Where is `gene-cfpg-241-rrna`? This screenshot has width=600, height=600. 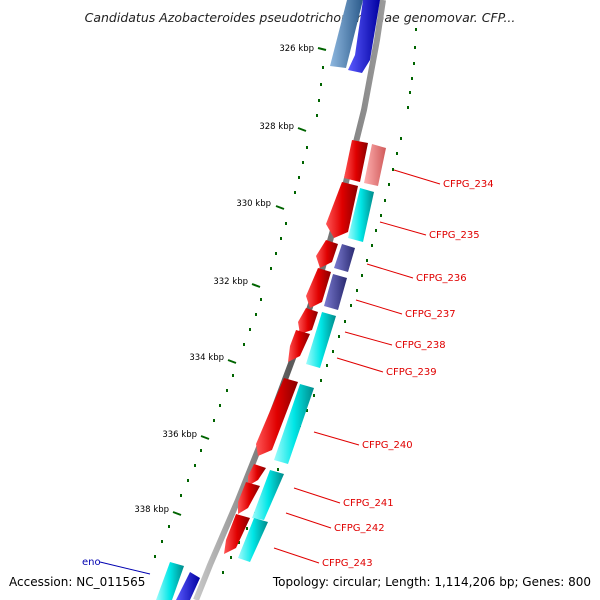
gene-cfpg-241-rrna is located at coordinates (268, 495).